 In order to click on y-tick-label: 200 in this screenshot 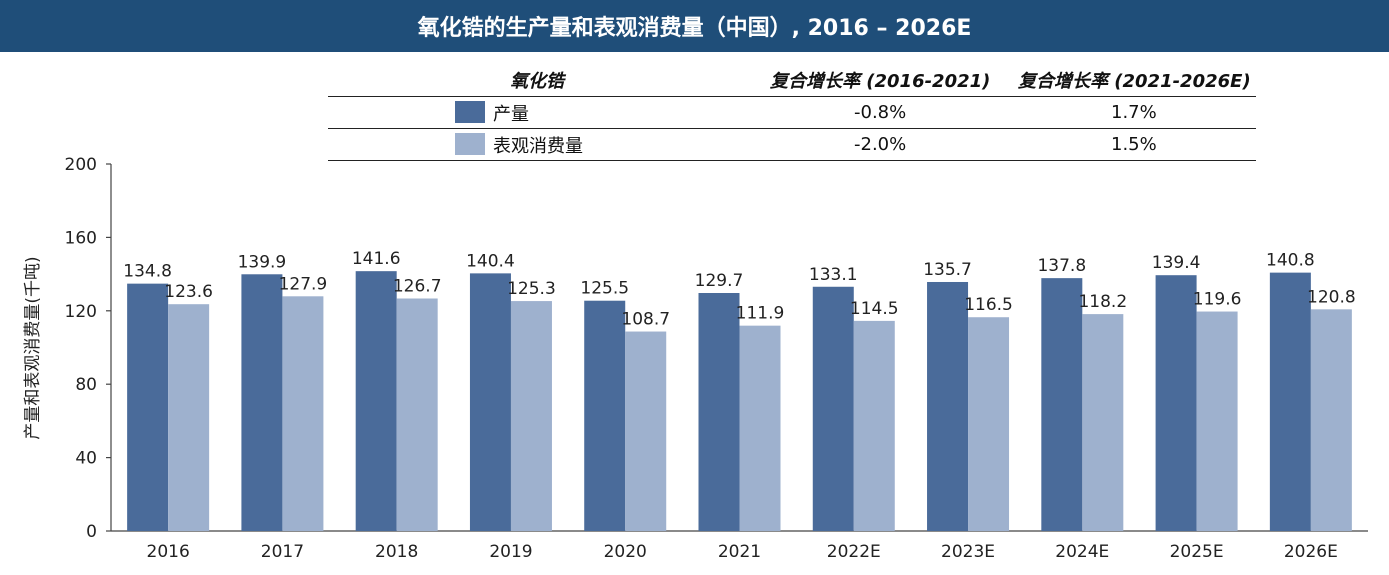, I will do `click(81, 165)`.